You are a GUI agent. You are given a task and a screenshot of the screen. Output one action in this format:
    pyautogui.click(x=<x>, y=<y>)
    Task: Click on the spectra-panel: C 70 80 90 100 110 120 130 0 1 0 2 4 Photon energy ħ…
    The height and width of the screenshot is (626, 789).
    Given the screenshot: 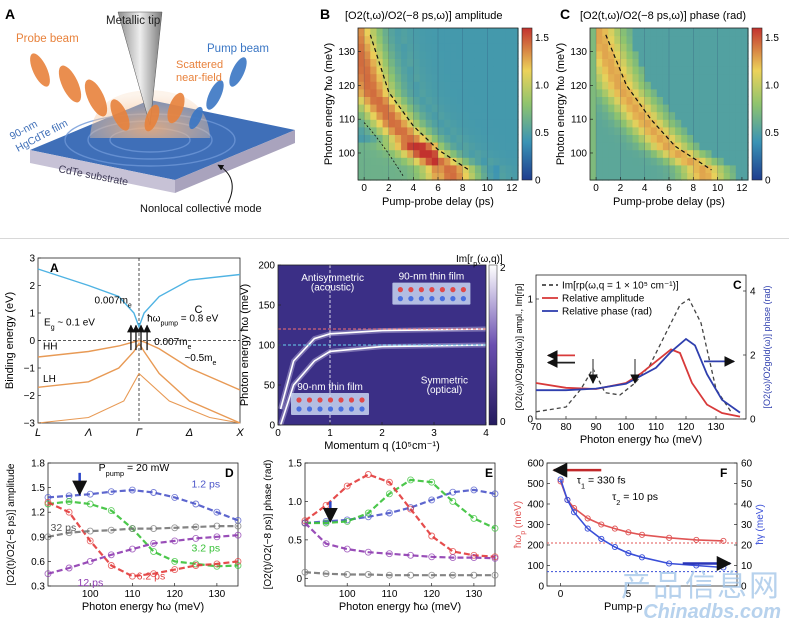 What is the action you would take?
    pyautogui.click(x=643, y=360)
    